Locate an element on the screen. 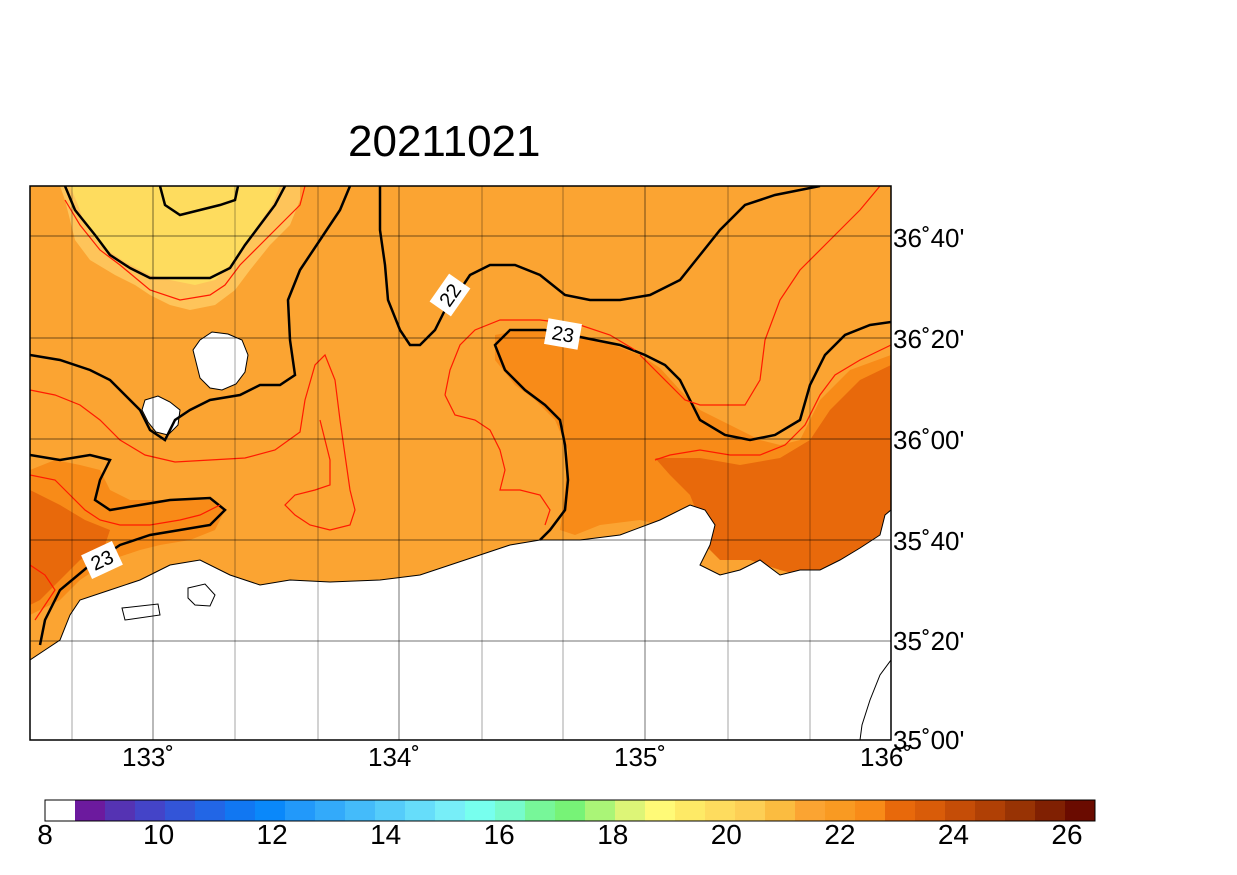 The image size is (1237, 875). colorbar-tick-label: 24 is located at coordinates (953, 834).